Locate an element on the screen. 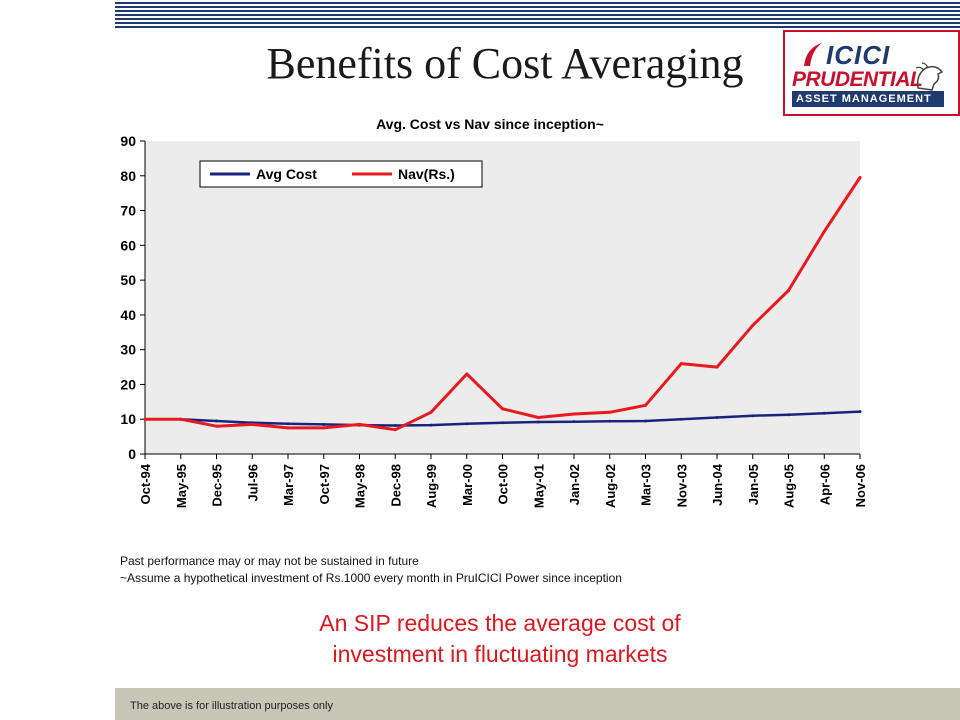 The height and width of the screenshot is (720, 960). y-tick-label: 60 is located at coordinates (128, 245).